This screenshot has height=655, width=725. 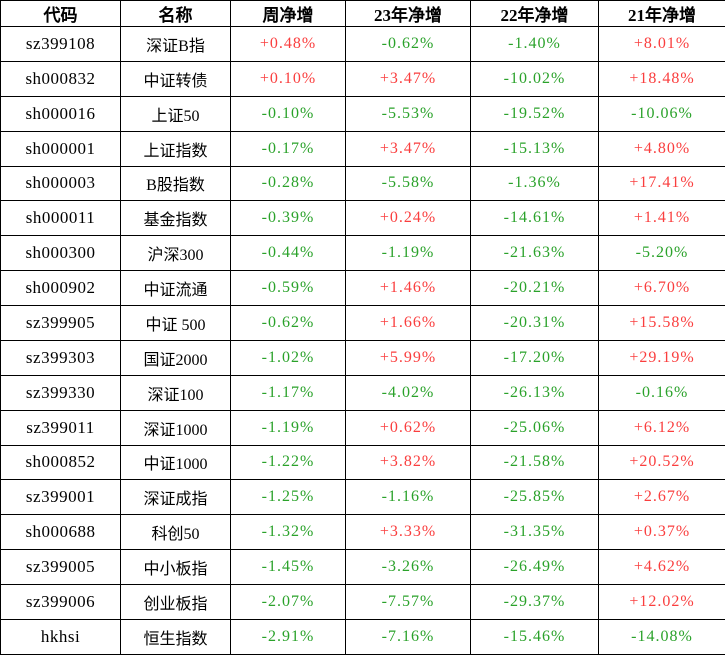 I want to click on y2022-change: -14.61%, so click(x=534, y=218).